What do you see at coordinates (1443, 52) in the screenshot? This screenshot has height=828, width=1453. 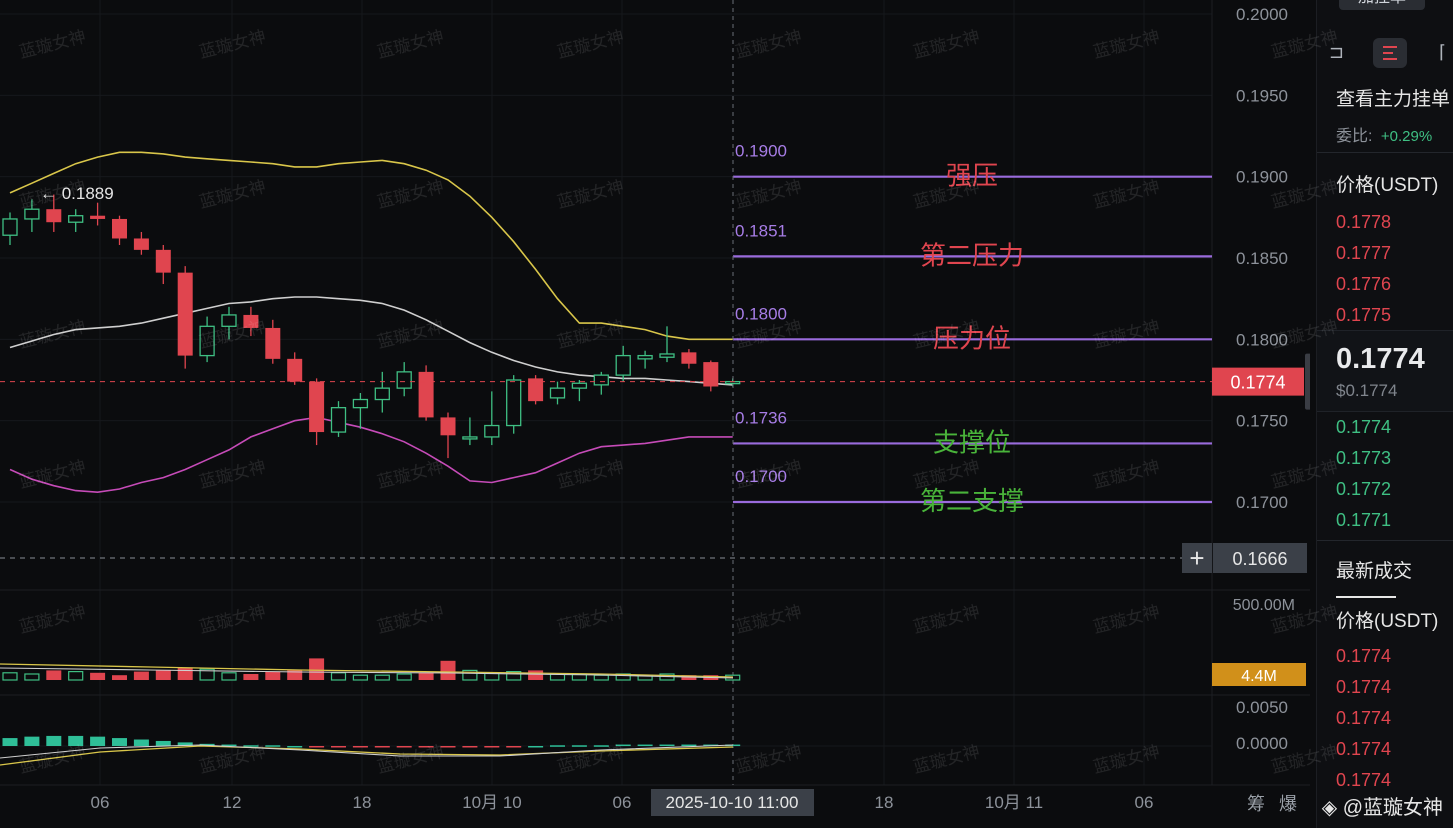 I see `book-icon: ⌈` at bounding box center [1443, 52].